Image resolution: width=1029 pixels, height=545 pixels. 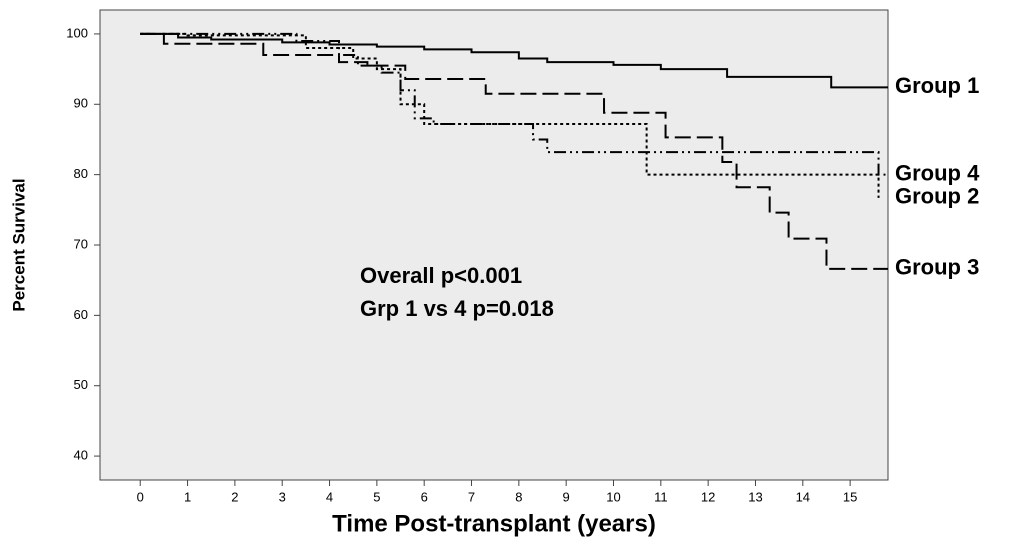 I want to click on x-tick-label: 13, so click(x=755, y=496).